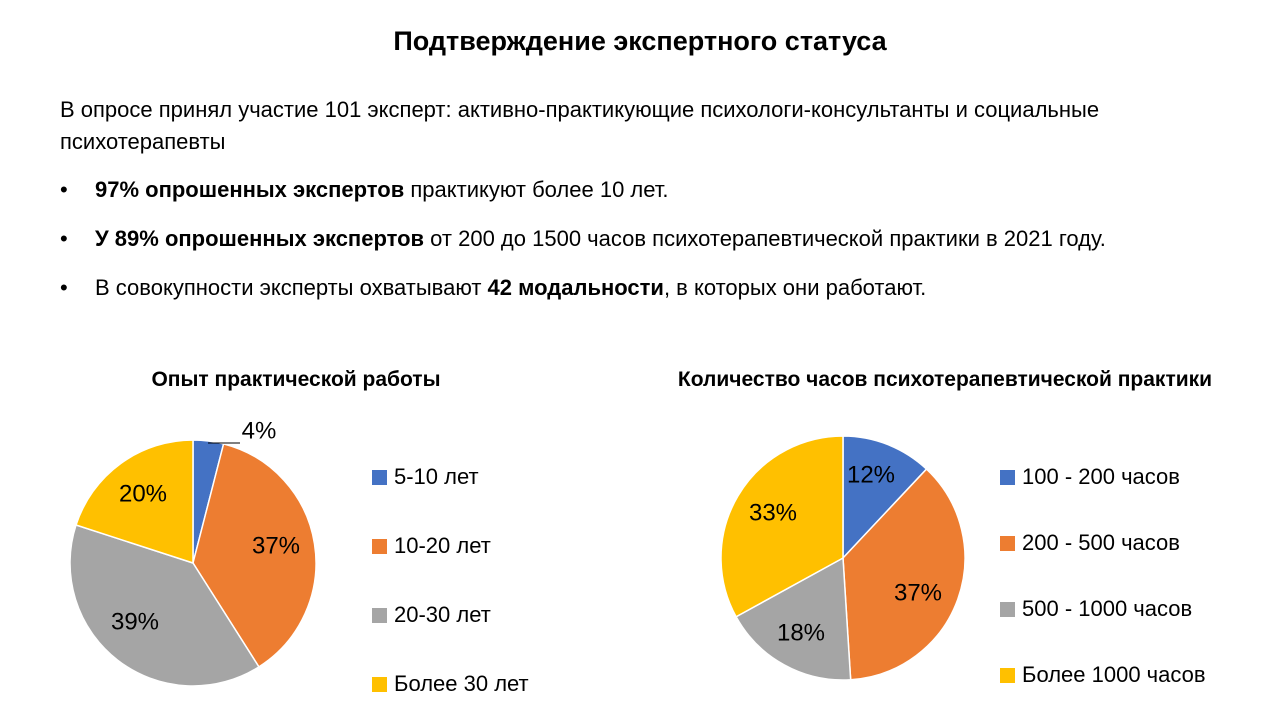  What do you see at coordinates (871, 474) in the screenshot?
I see `pie-data-label: 12%` at bounding box center [871, 474].